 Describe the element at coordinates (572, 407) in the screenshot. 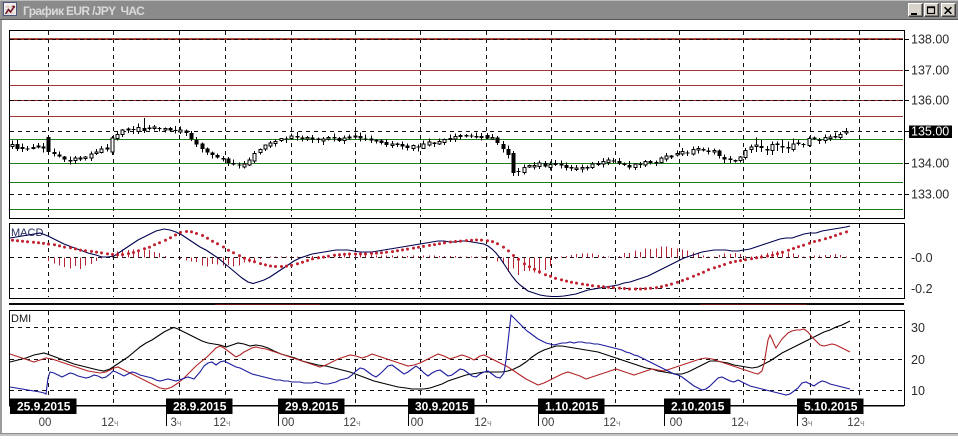

I see `svg-text: 1.10.2015` at that location.